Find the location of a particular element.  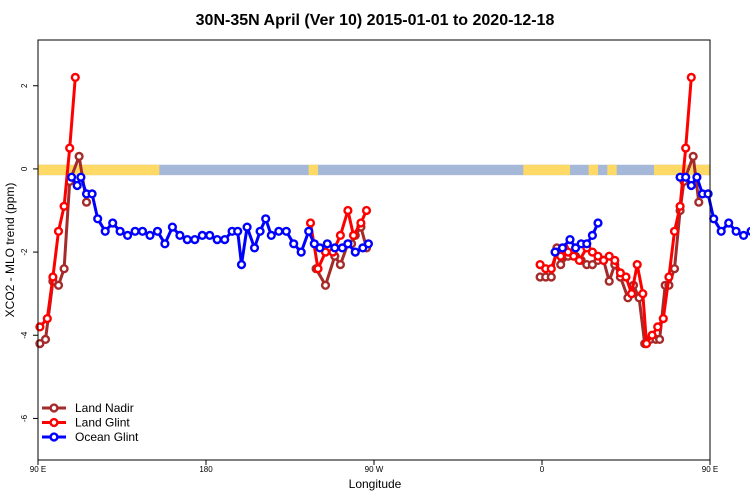

legend-label: Land Glint is located at coordinates (102, 423).